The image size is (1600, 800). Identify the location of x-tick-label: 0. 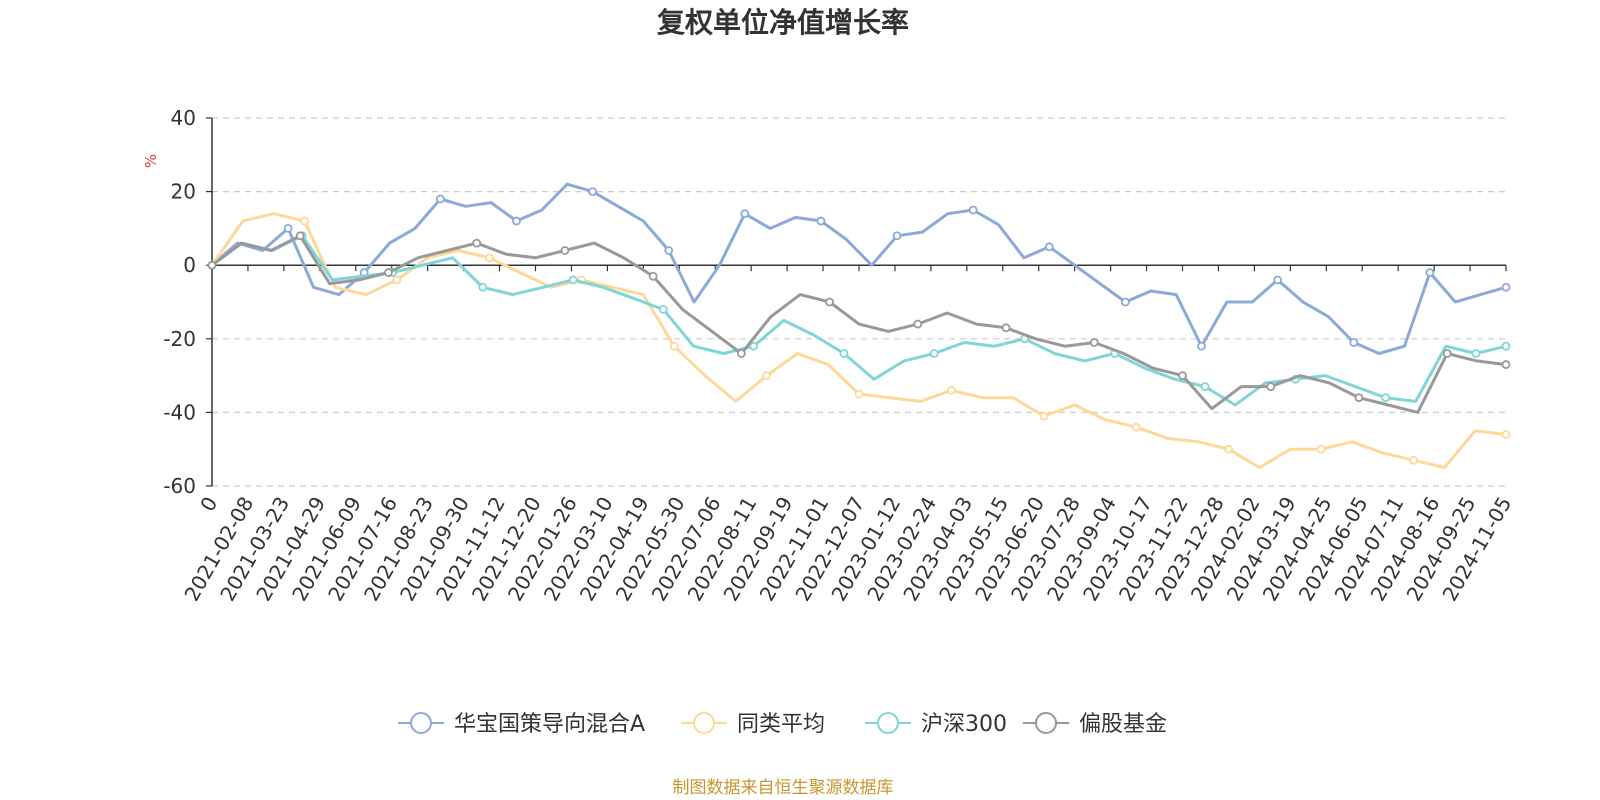
(208, 504).